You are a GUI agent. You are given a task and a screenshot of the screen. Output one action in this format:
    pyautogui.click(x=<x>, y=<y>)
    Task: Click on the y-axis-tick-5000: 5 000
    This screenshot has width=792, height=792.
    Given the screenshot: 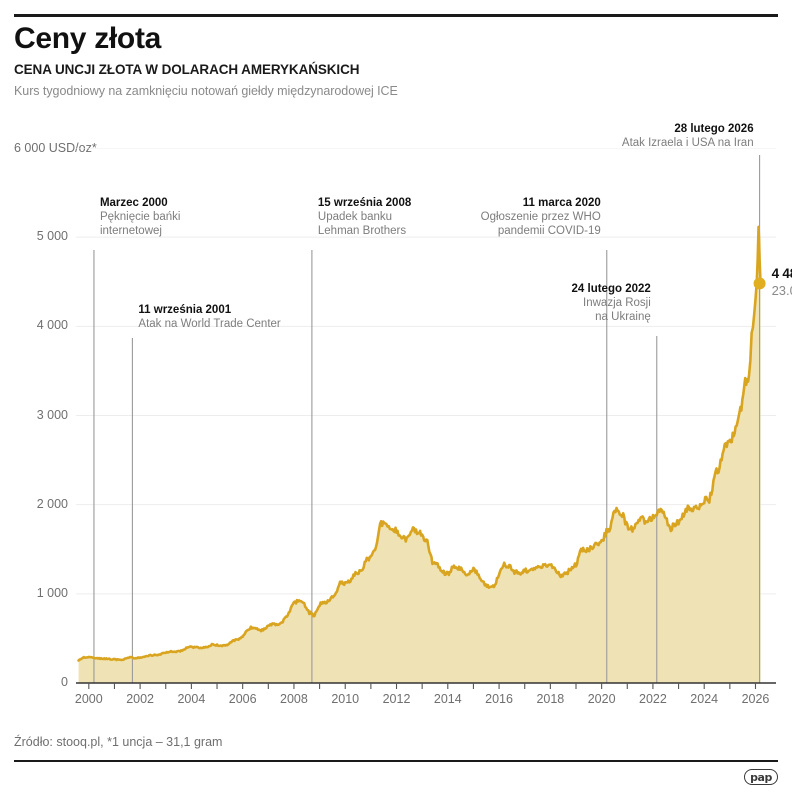 What is the action you would take?
    pyautogui.click(x=52, y=236)
    